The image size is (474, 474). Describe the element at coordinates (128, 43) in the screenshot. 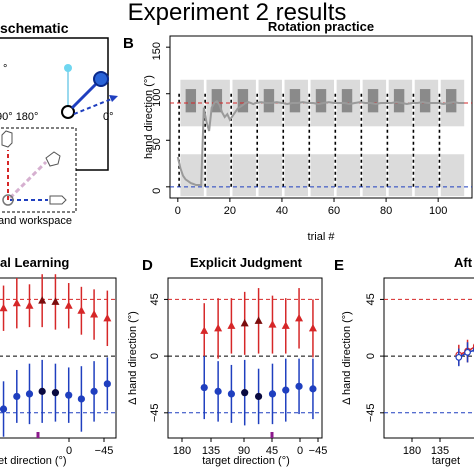

I see `panel-letter-b: B` at that location.